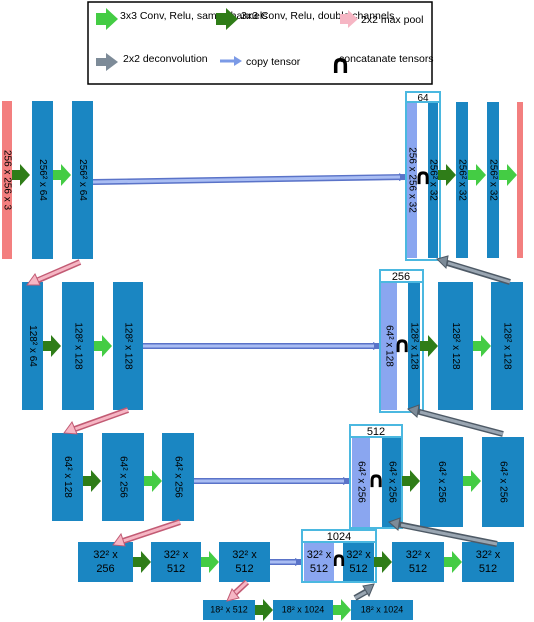 This screenshot has height=622, width=534. I want to click on deconv-arrow-head, so click(368, 590).